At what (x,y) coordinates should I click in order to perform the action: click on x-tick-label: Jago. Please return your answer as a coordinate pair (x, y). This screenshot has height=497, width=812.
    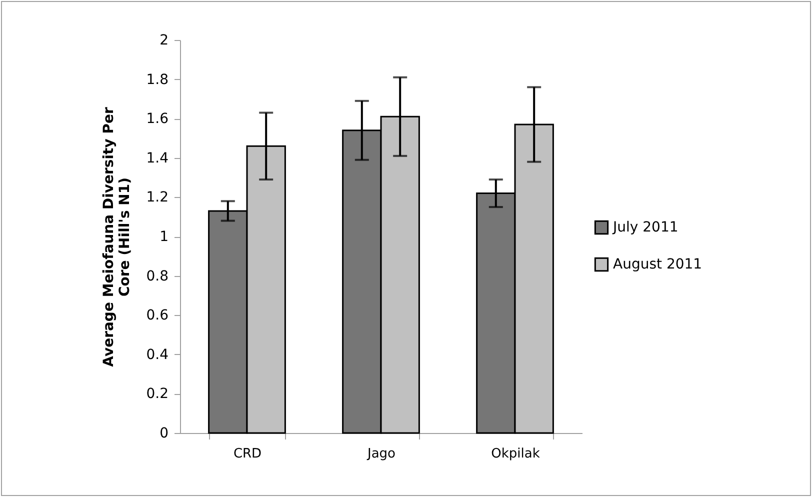
    Looking at the image, I should click on (381, 454).